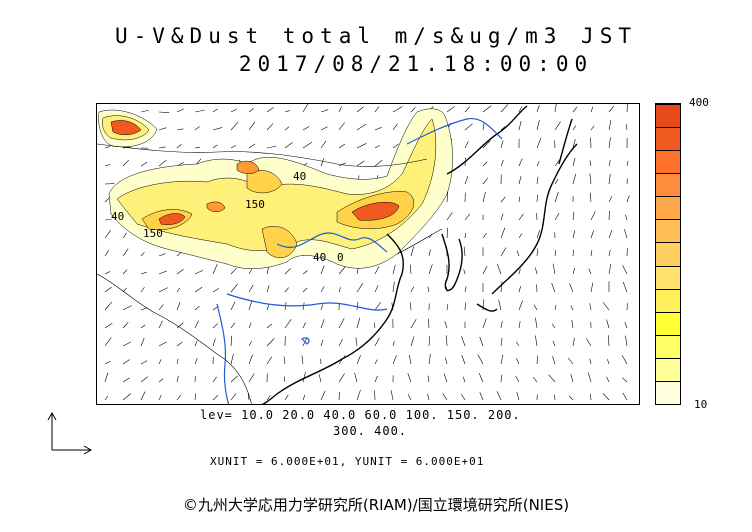  I want to click on dust-peak-east, so click(375, 211).